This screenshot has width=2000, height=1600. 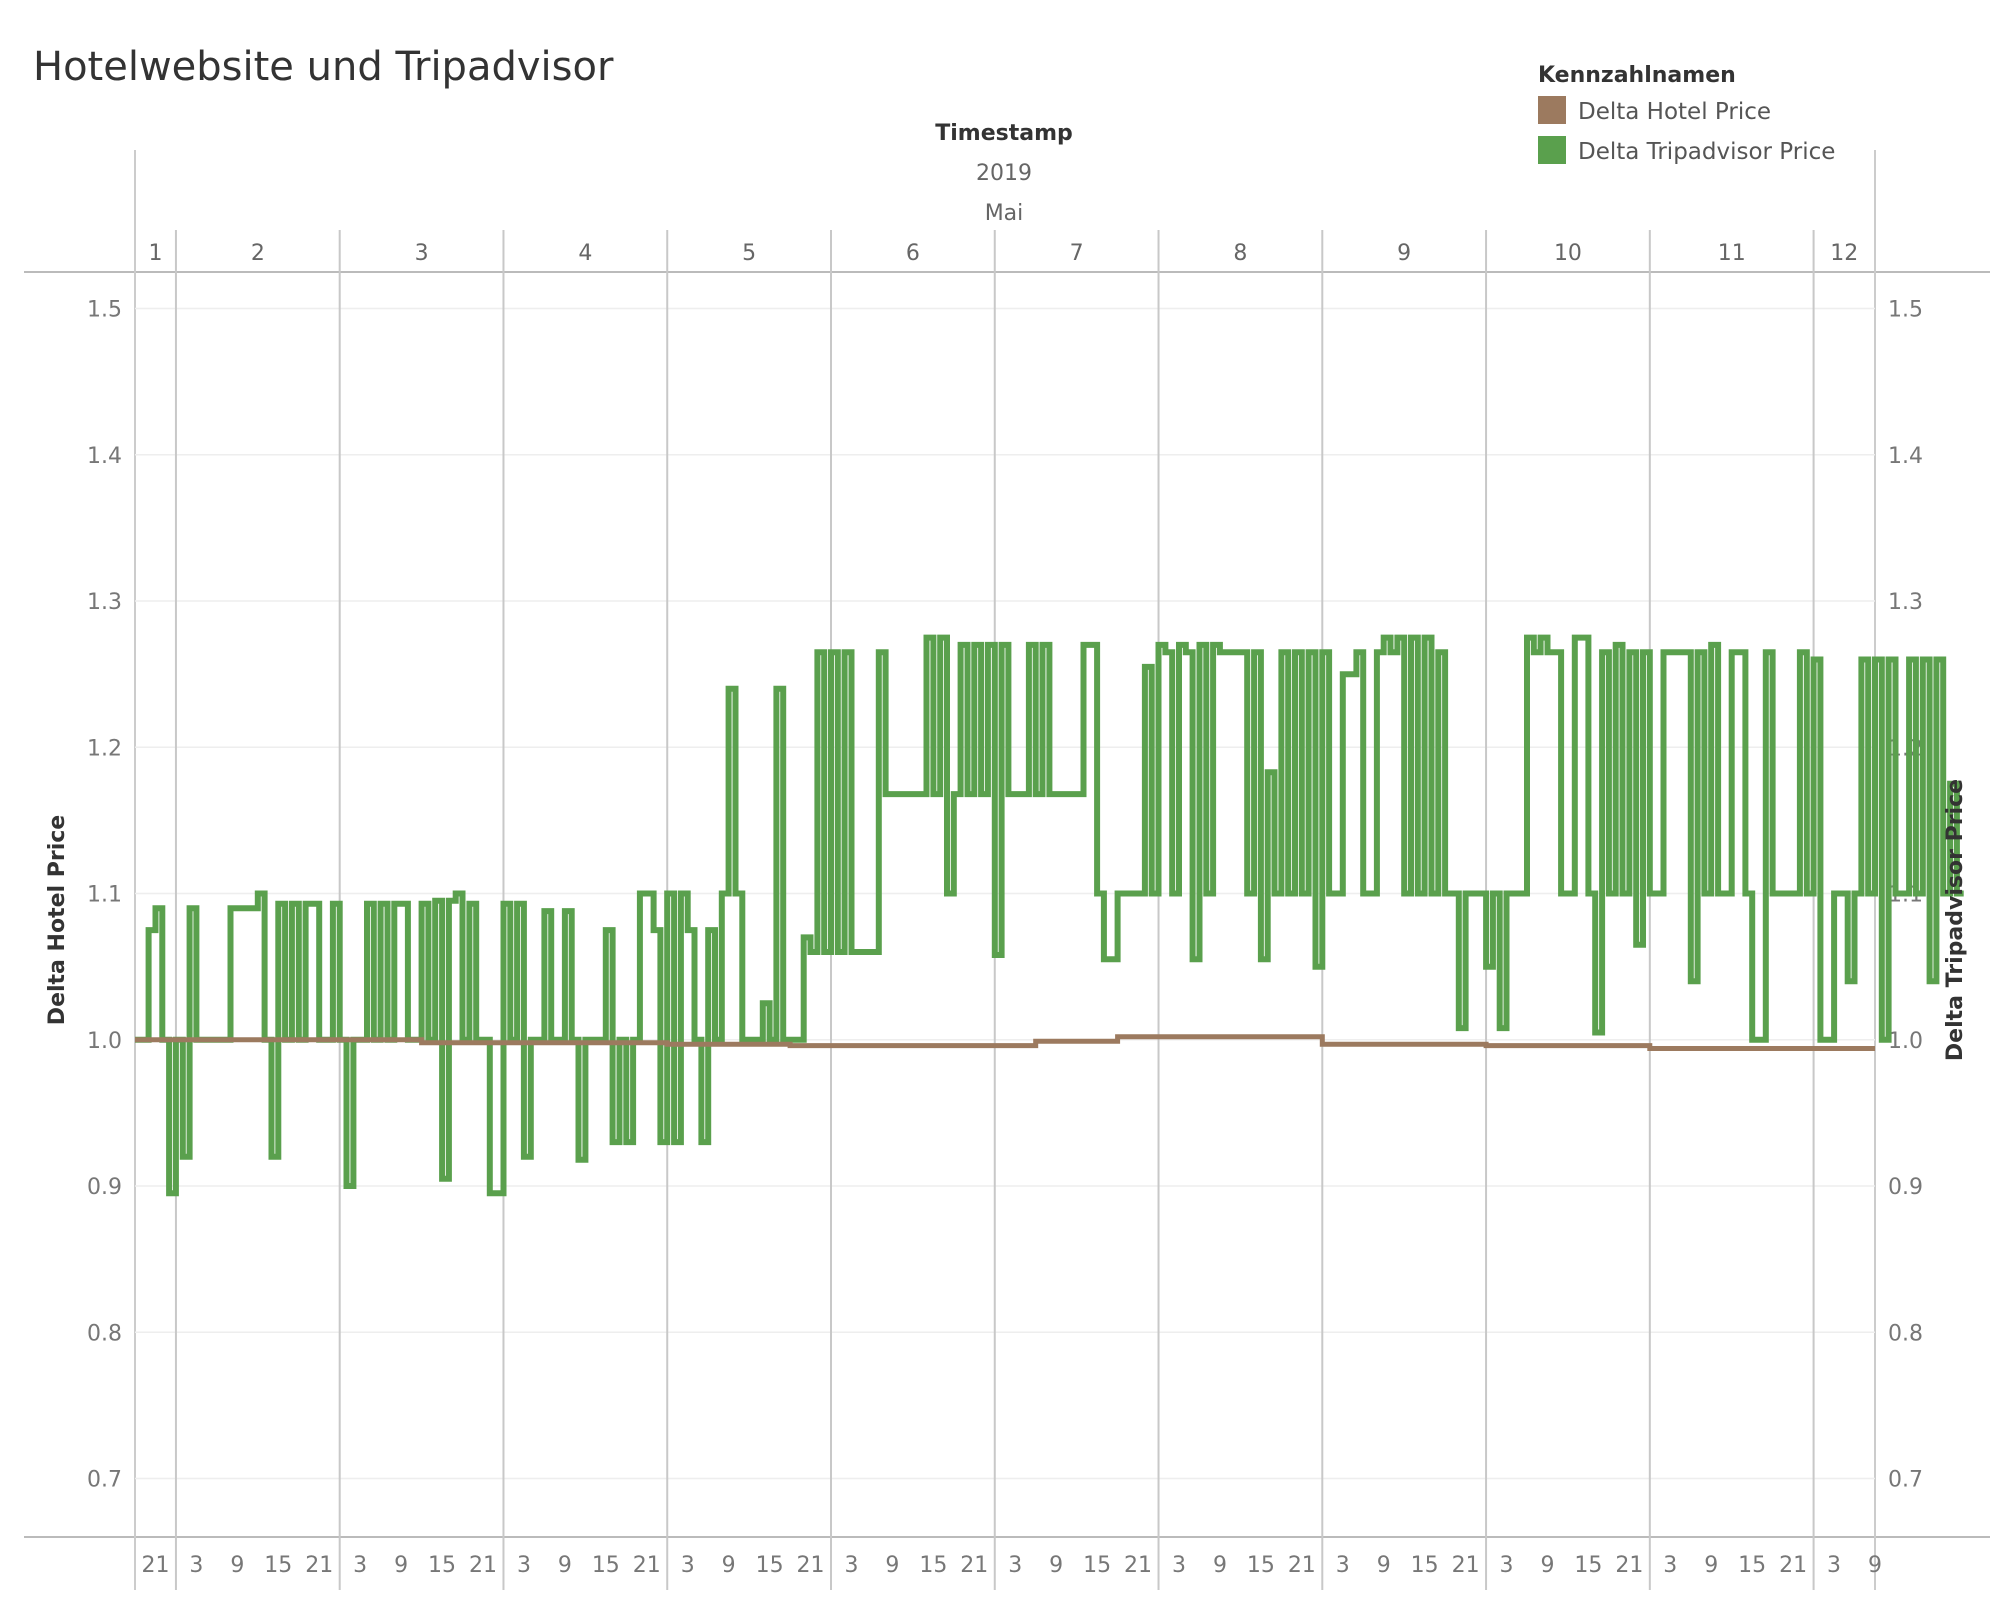 What do you see at coordinates (104, 748) in the screenshot?
I see `y-tick-label-left: 1.2` at bounding box center [104, 748].